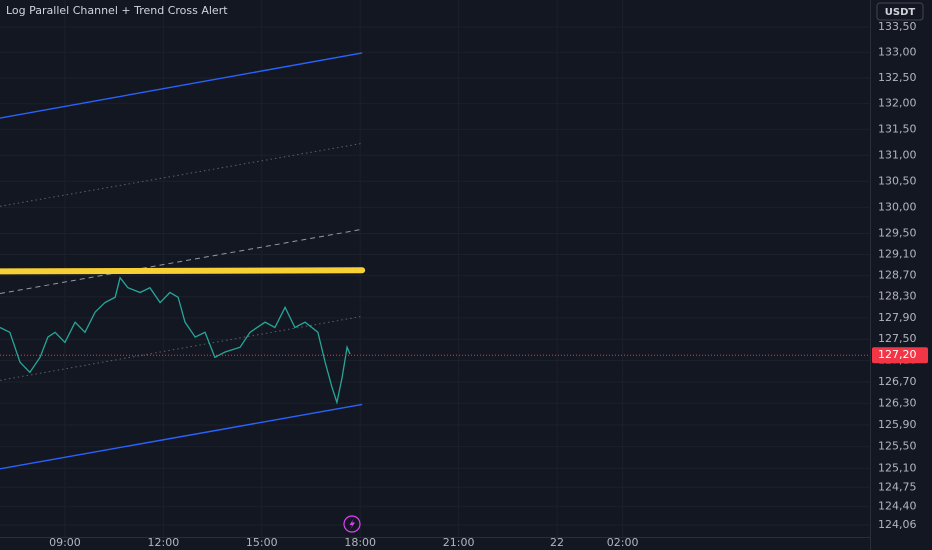 Image resolution: width=932 pixels, height=550 pixels. I want to click on events-bolt, so click(352, 524).